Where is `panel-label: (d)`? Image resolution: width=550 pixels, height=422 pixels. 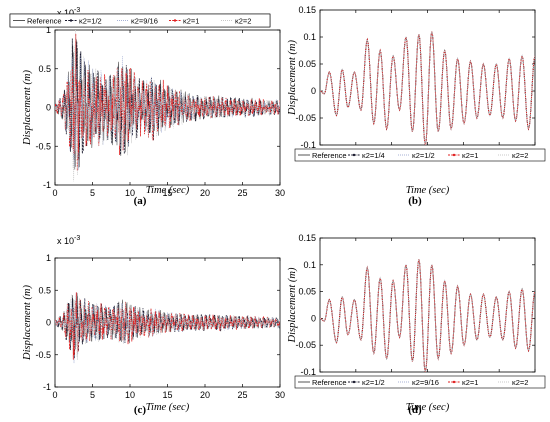 panel-label: (d) is located at coordinates (415, 410).